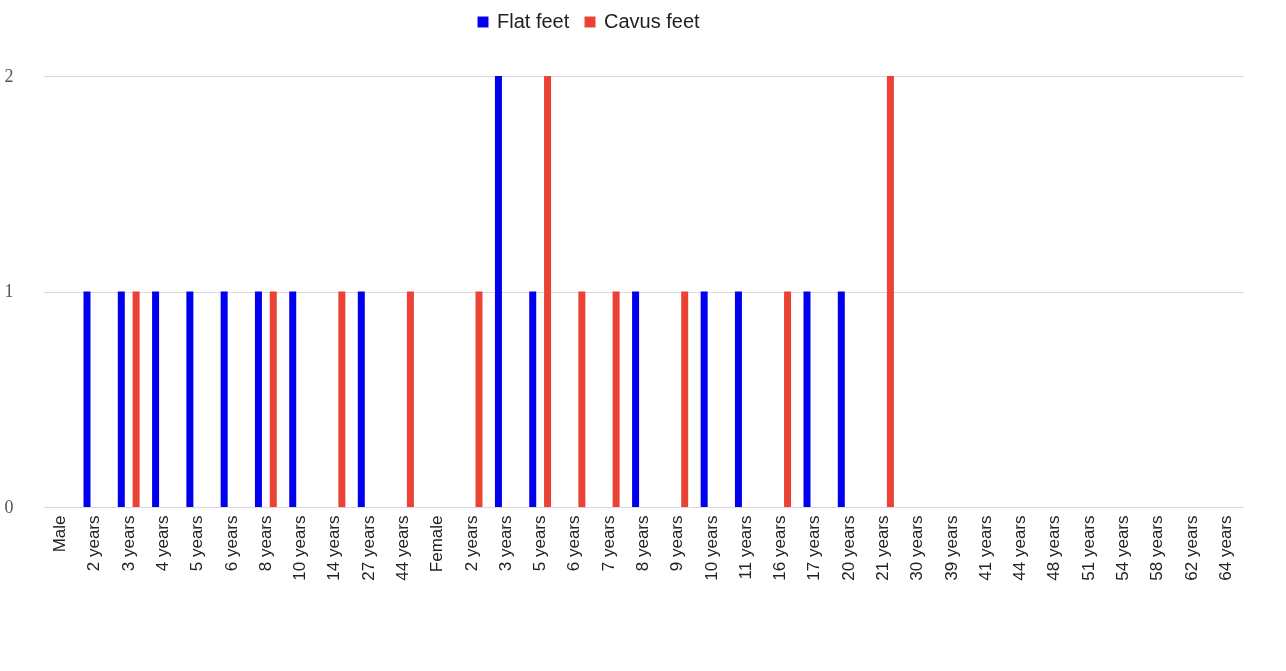 This screenshot has height=671, width=1286. I want to click on x-tick-label: 21 years, so click(882, 548).